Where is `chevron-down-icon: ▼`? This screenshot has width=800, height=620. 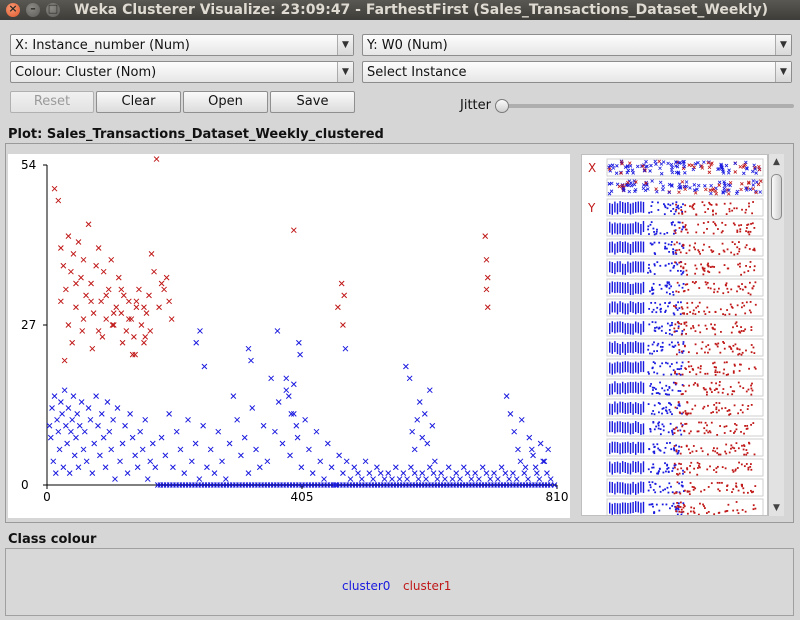 chevron-down-icon: ▼ is located at coordinates (783, 72).